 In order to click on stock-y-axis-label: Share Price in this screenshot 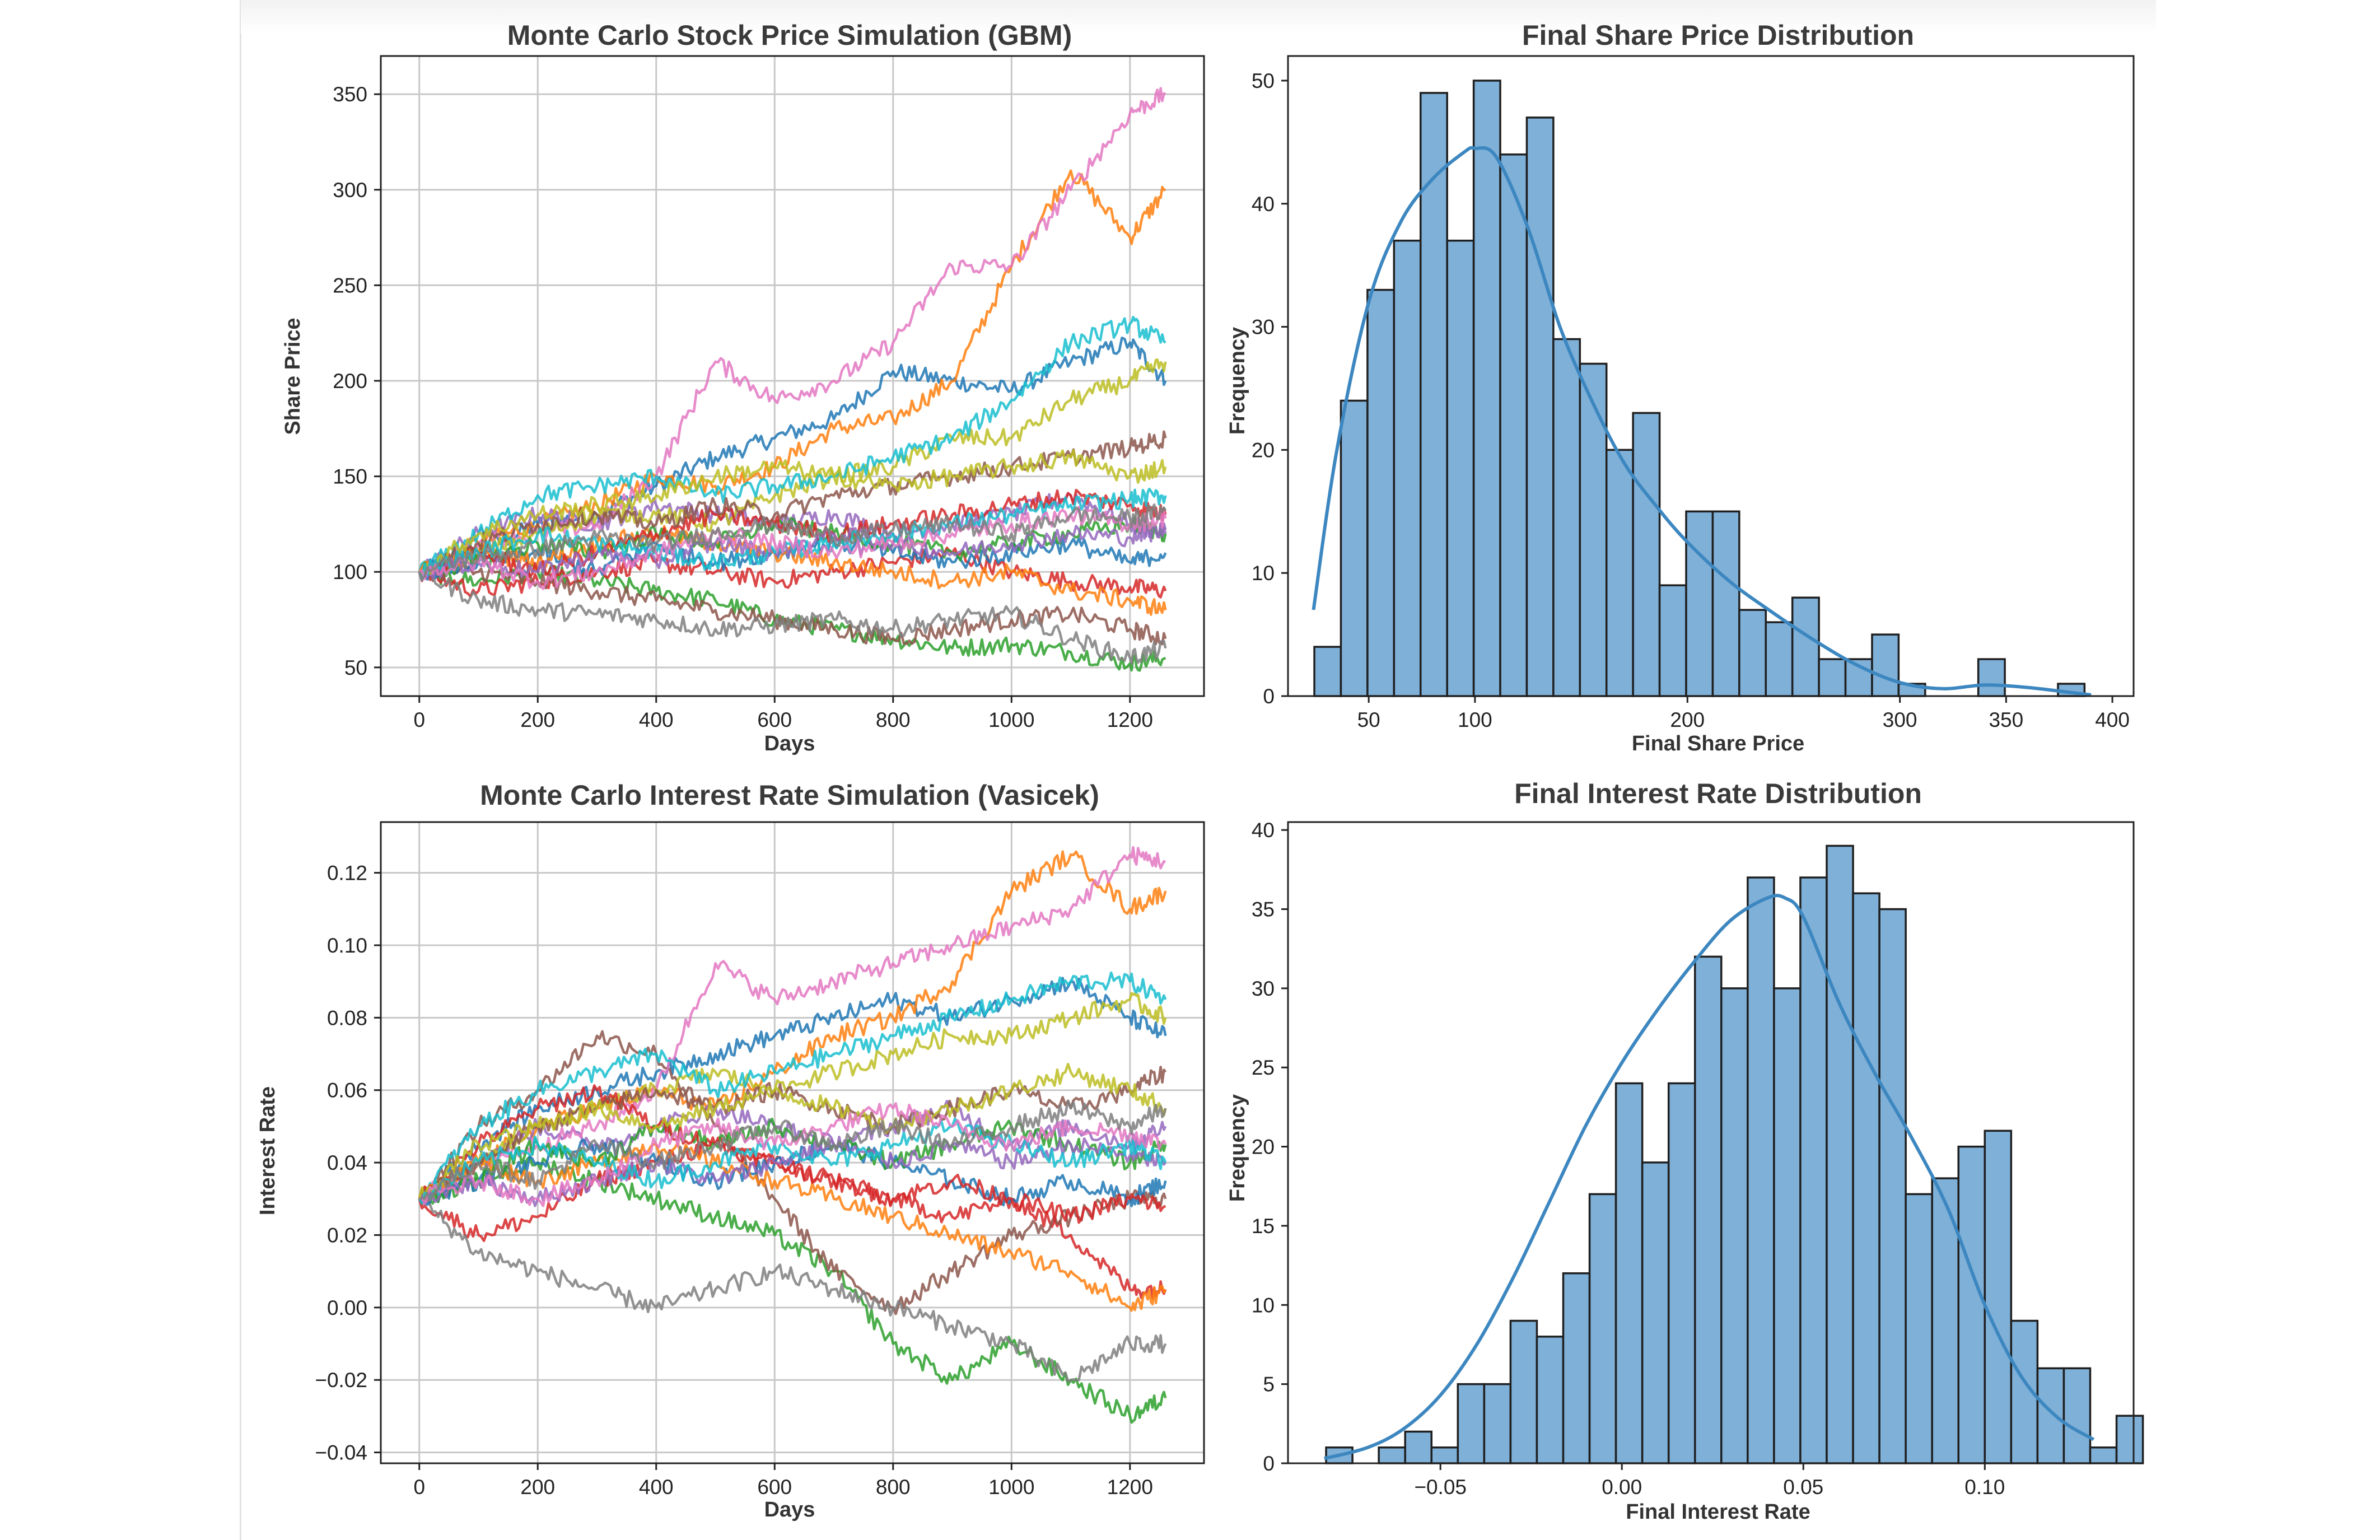, I will do `click(293, 376)`.